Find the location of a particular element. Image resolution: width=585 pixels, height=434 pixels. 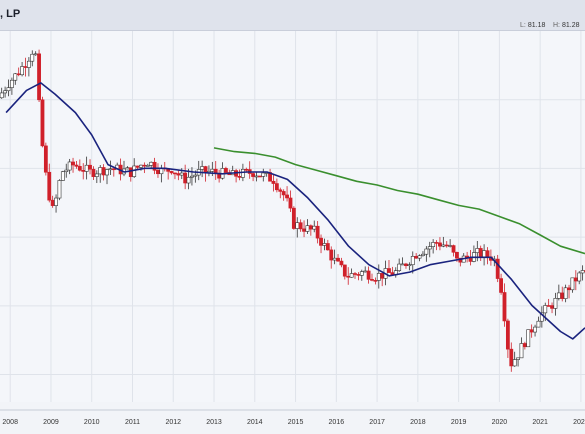

high-value: 81.28 is located at coordinates (571, 25).